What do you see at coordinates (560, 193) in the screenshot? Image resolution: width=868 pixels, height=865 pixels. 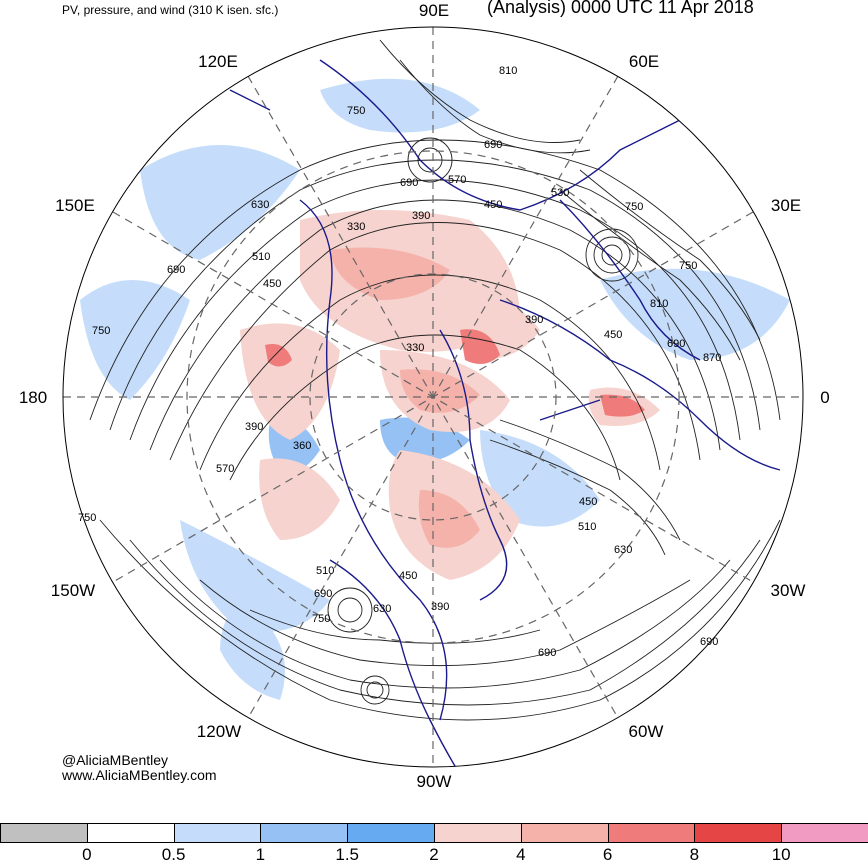 I see `contour-label: 530` at bounding box center [560, 193].